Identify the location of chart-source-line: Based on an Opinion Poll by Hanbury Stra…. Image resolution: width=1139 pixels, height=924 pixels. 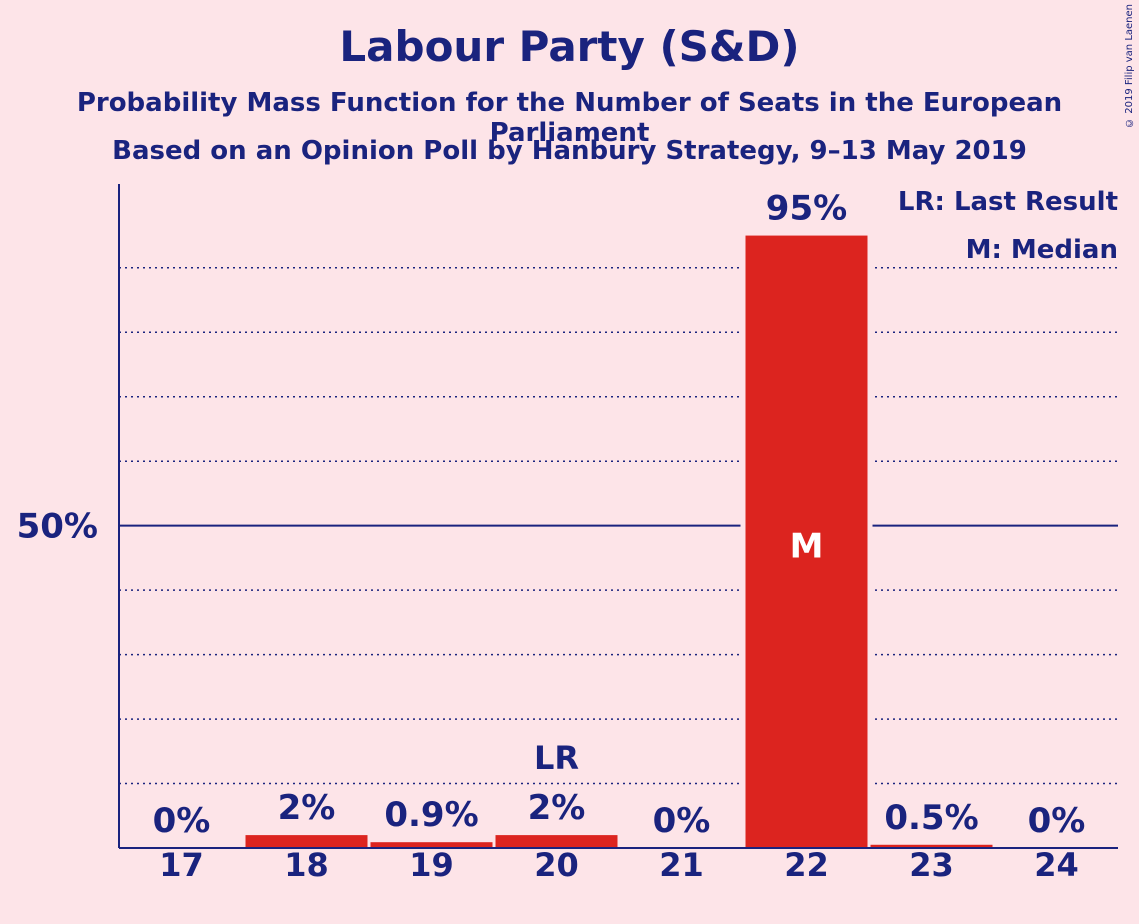
(569, 151).